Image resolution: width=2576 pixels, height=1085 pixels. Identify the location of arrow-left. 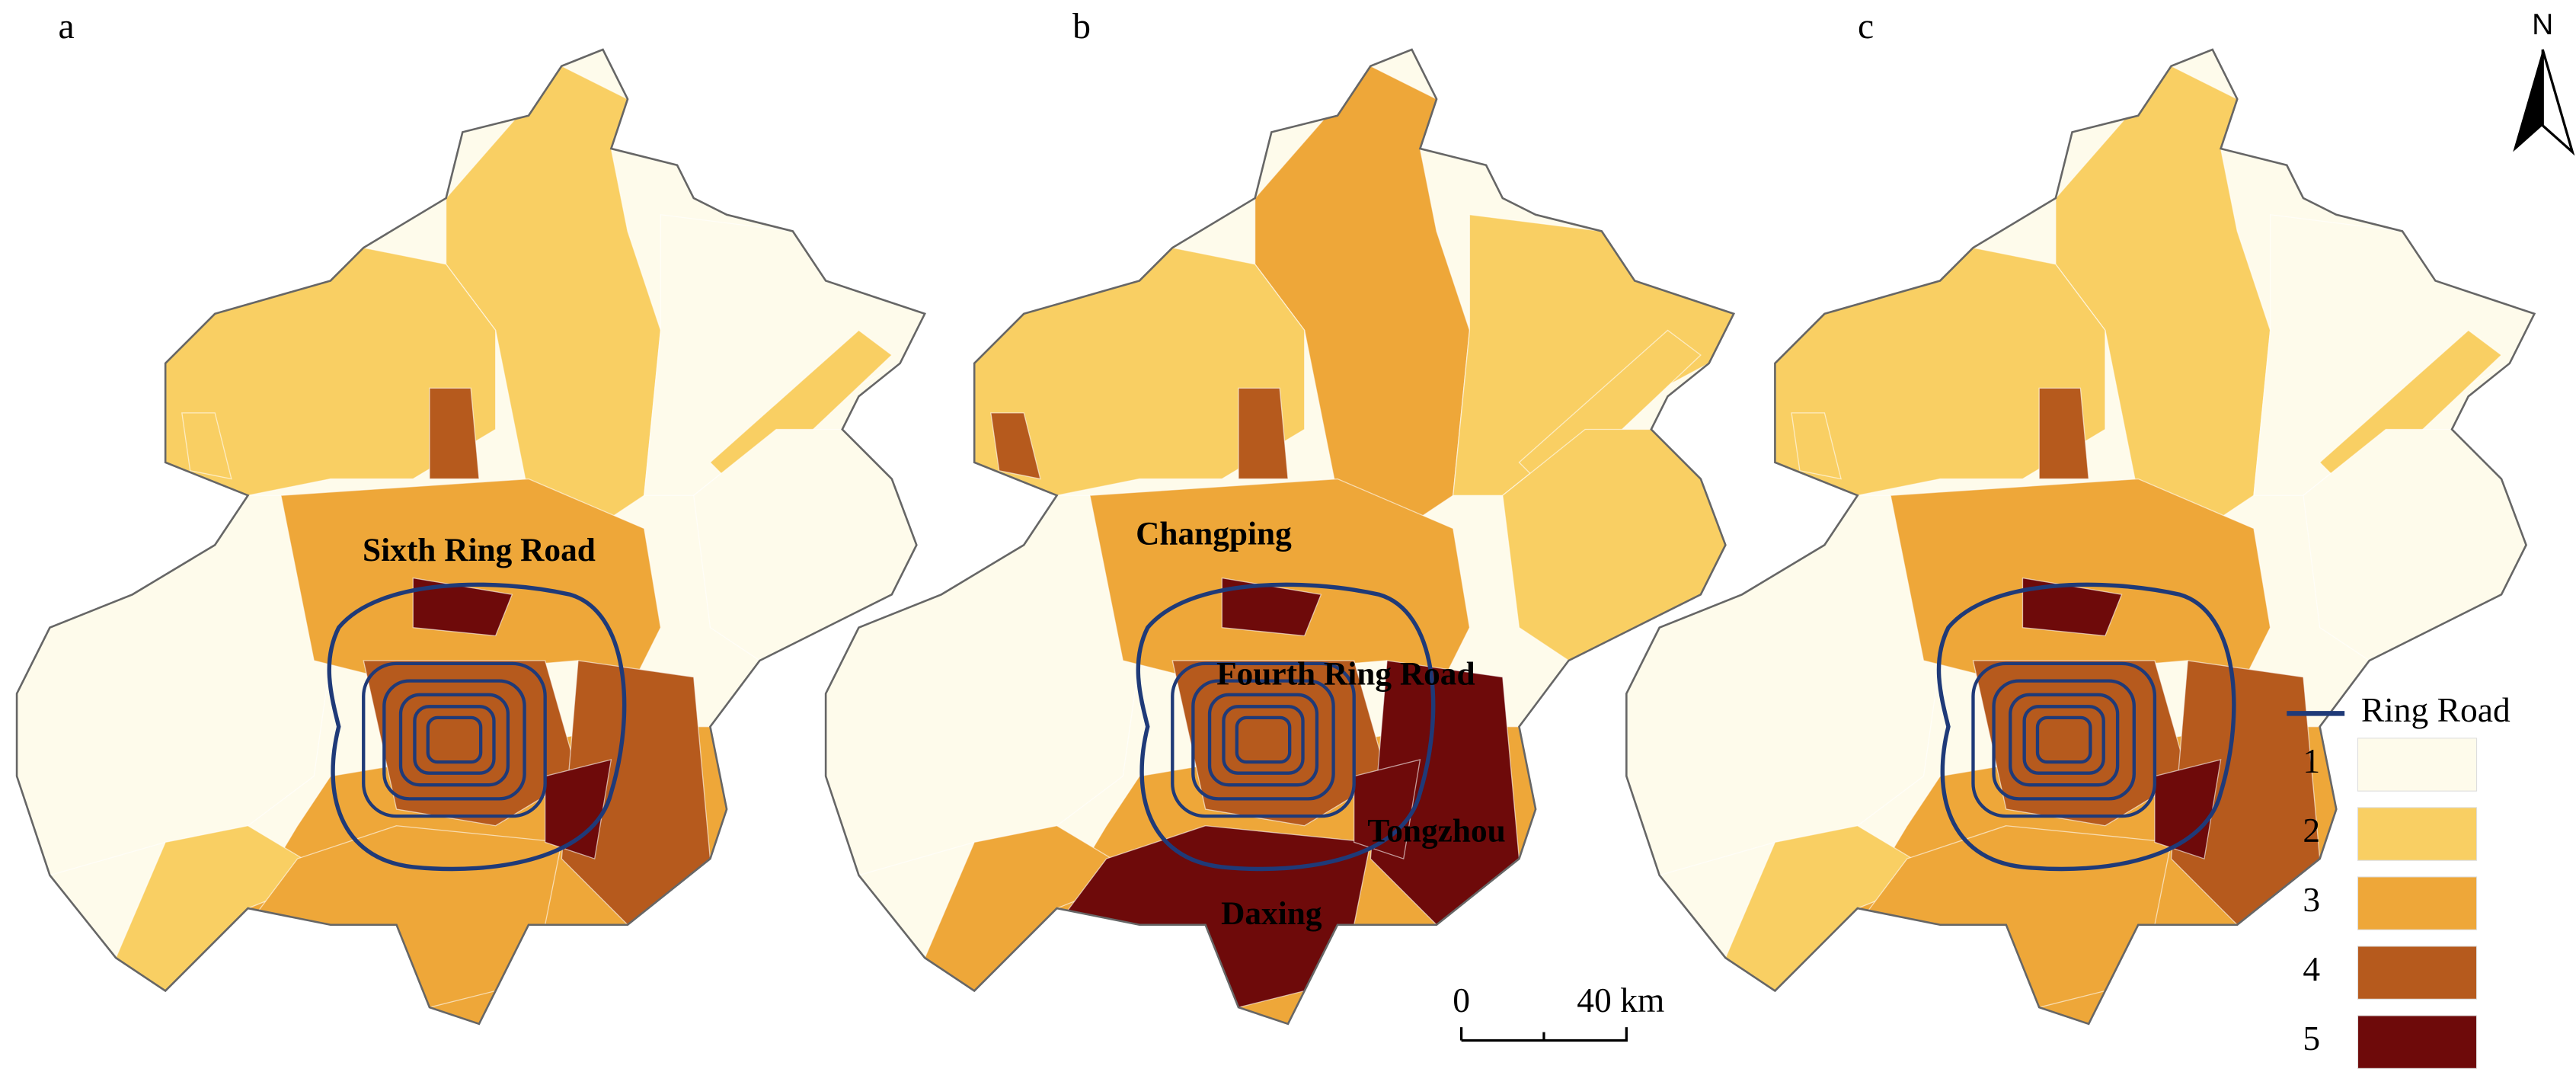
(2528, 101).